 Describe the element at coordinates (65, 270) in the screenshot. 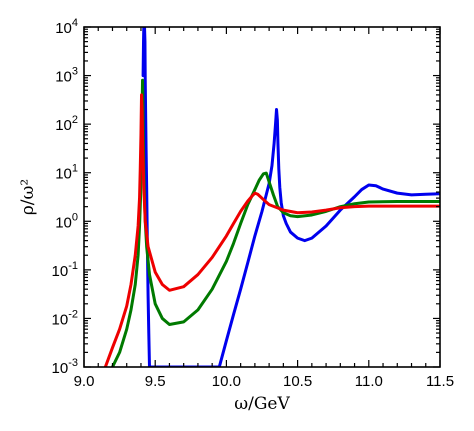

I see `y-tick-label-2: 10⁻¹` at that location.